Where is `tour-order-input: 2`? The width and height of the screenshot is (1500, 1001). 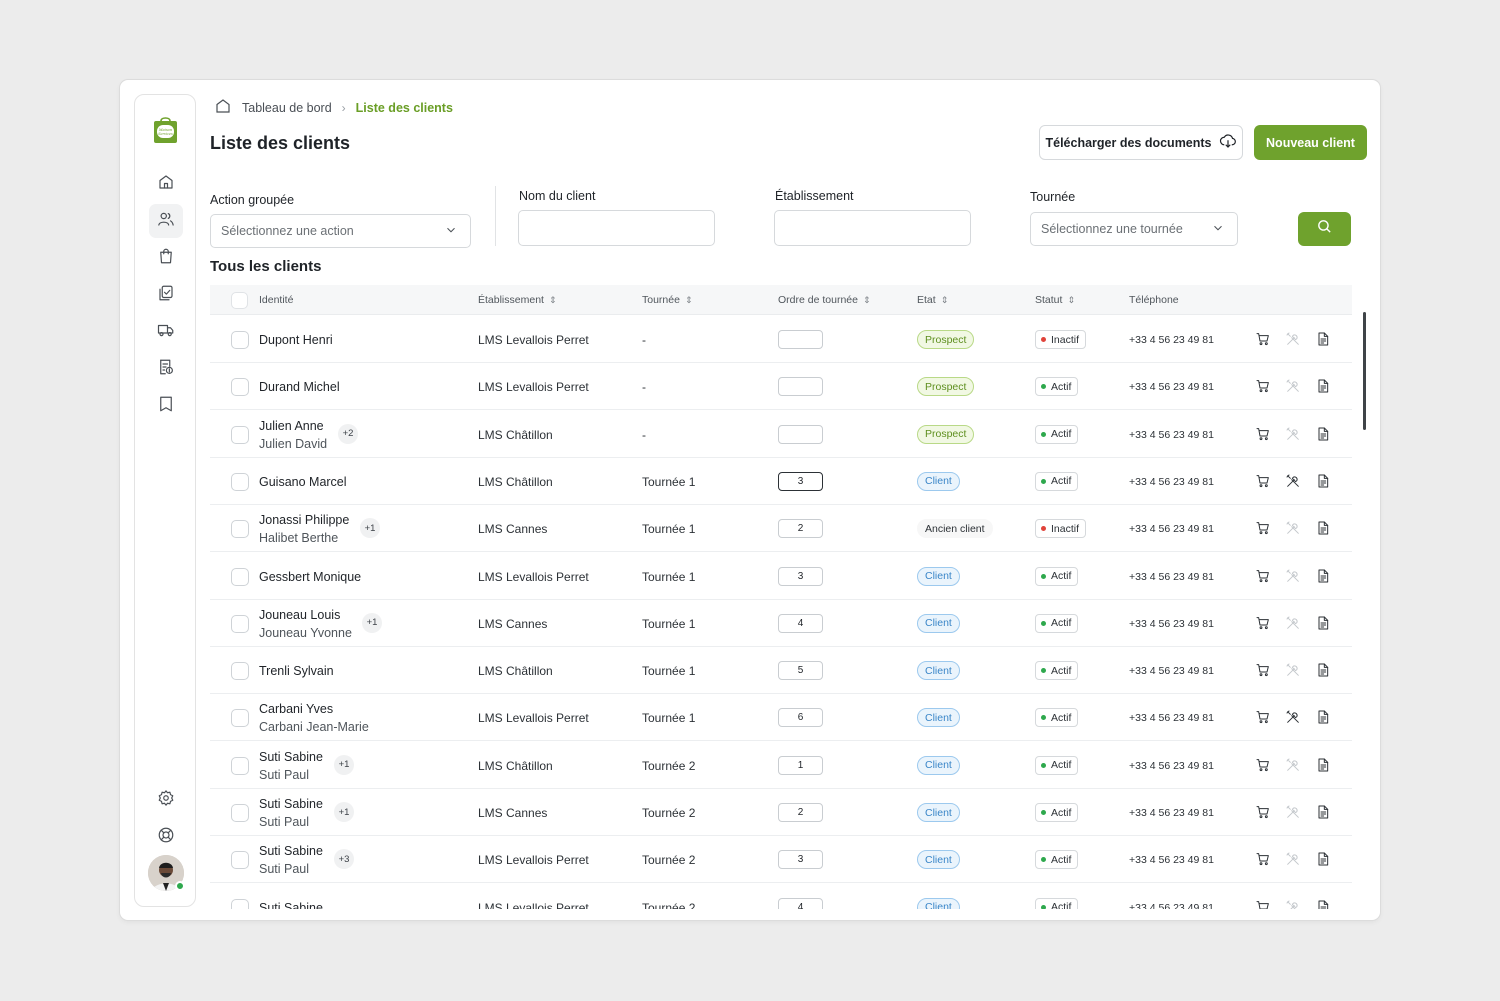
tour-order-input: 2 is located at coordinates (800, 529).